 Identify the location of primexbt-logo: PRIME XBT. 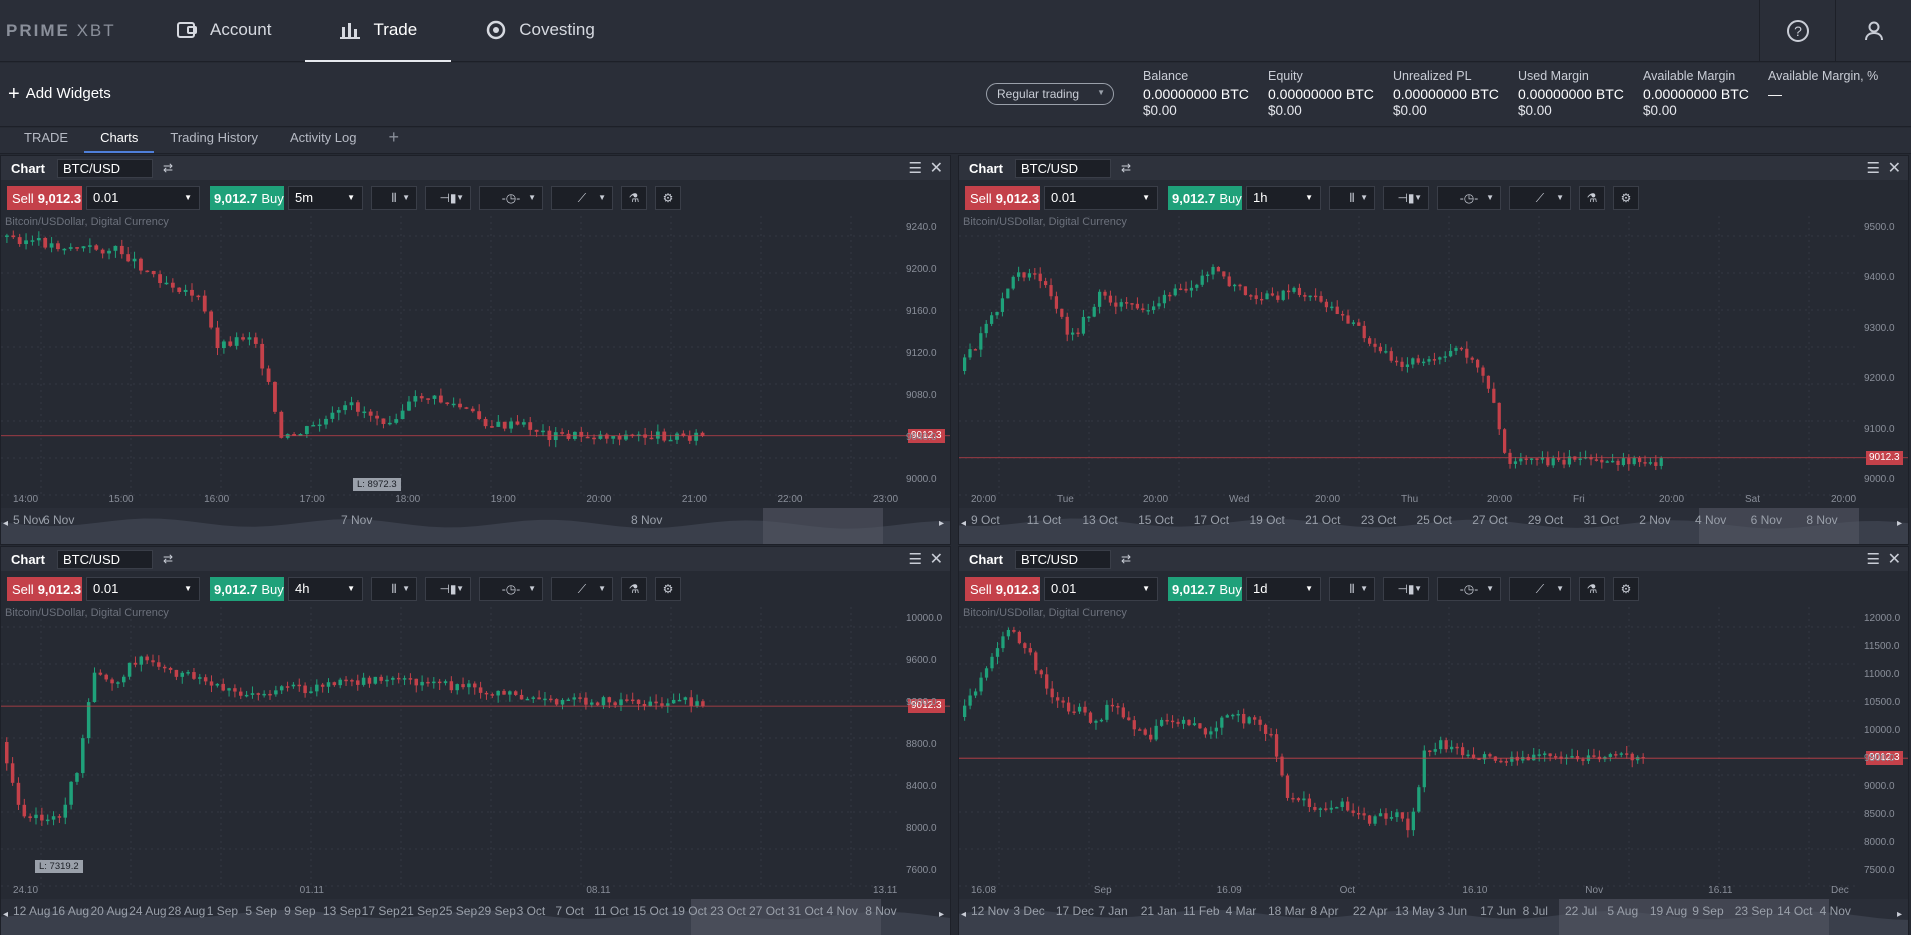
(65, 31).